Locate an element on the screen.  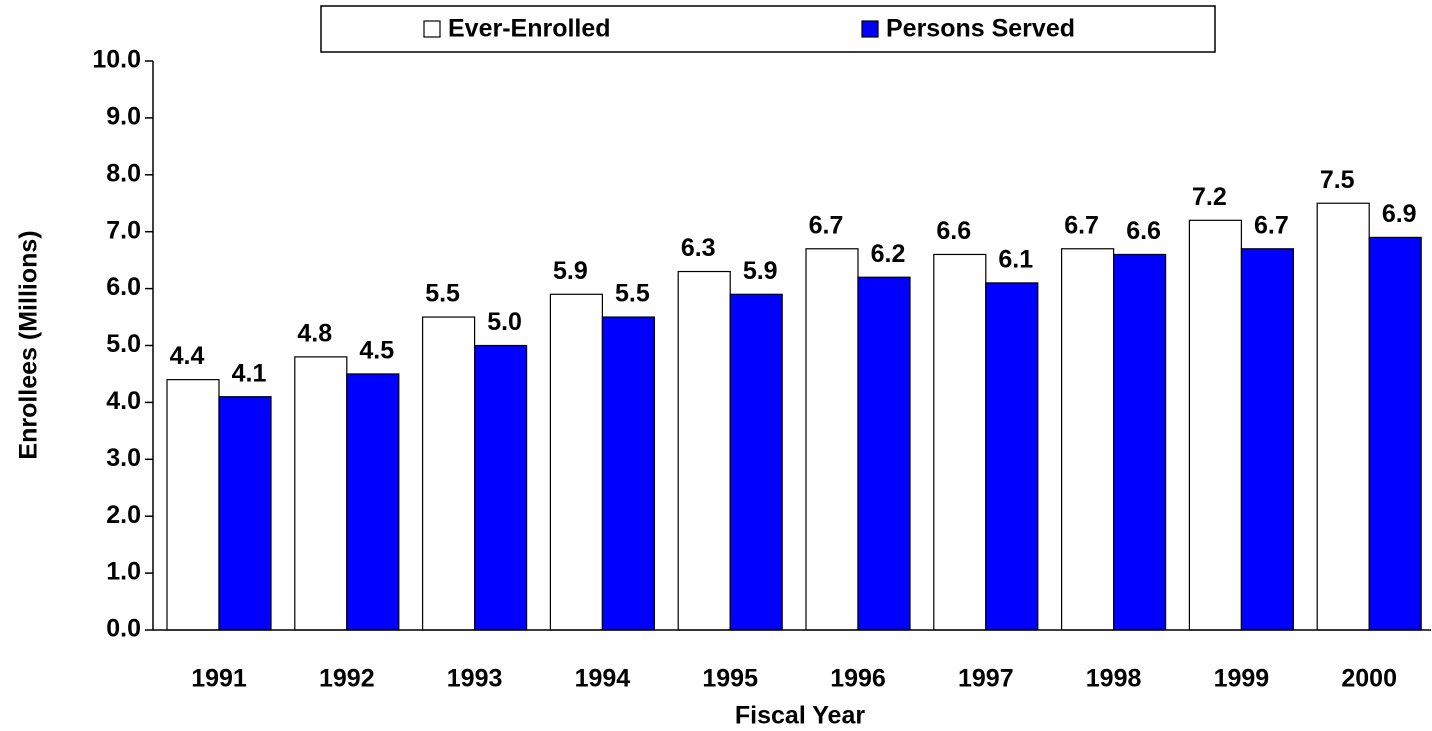
data-label: 5.0 is located at coordinates (504, 322).